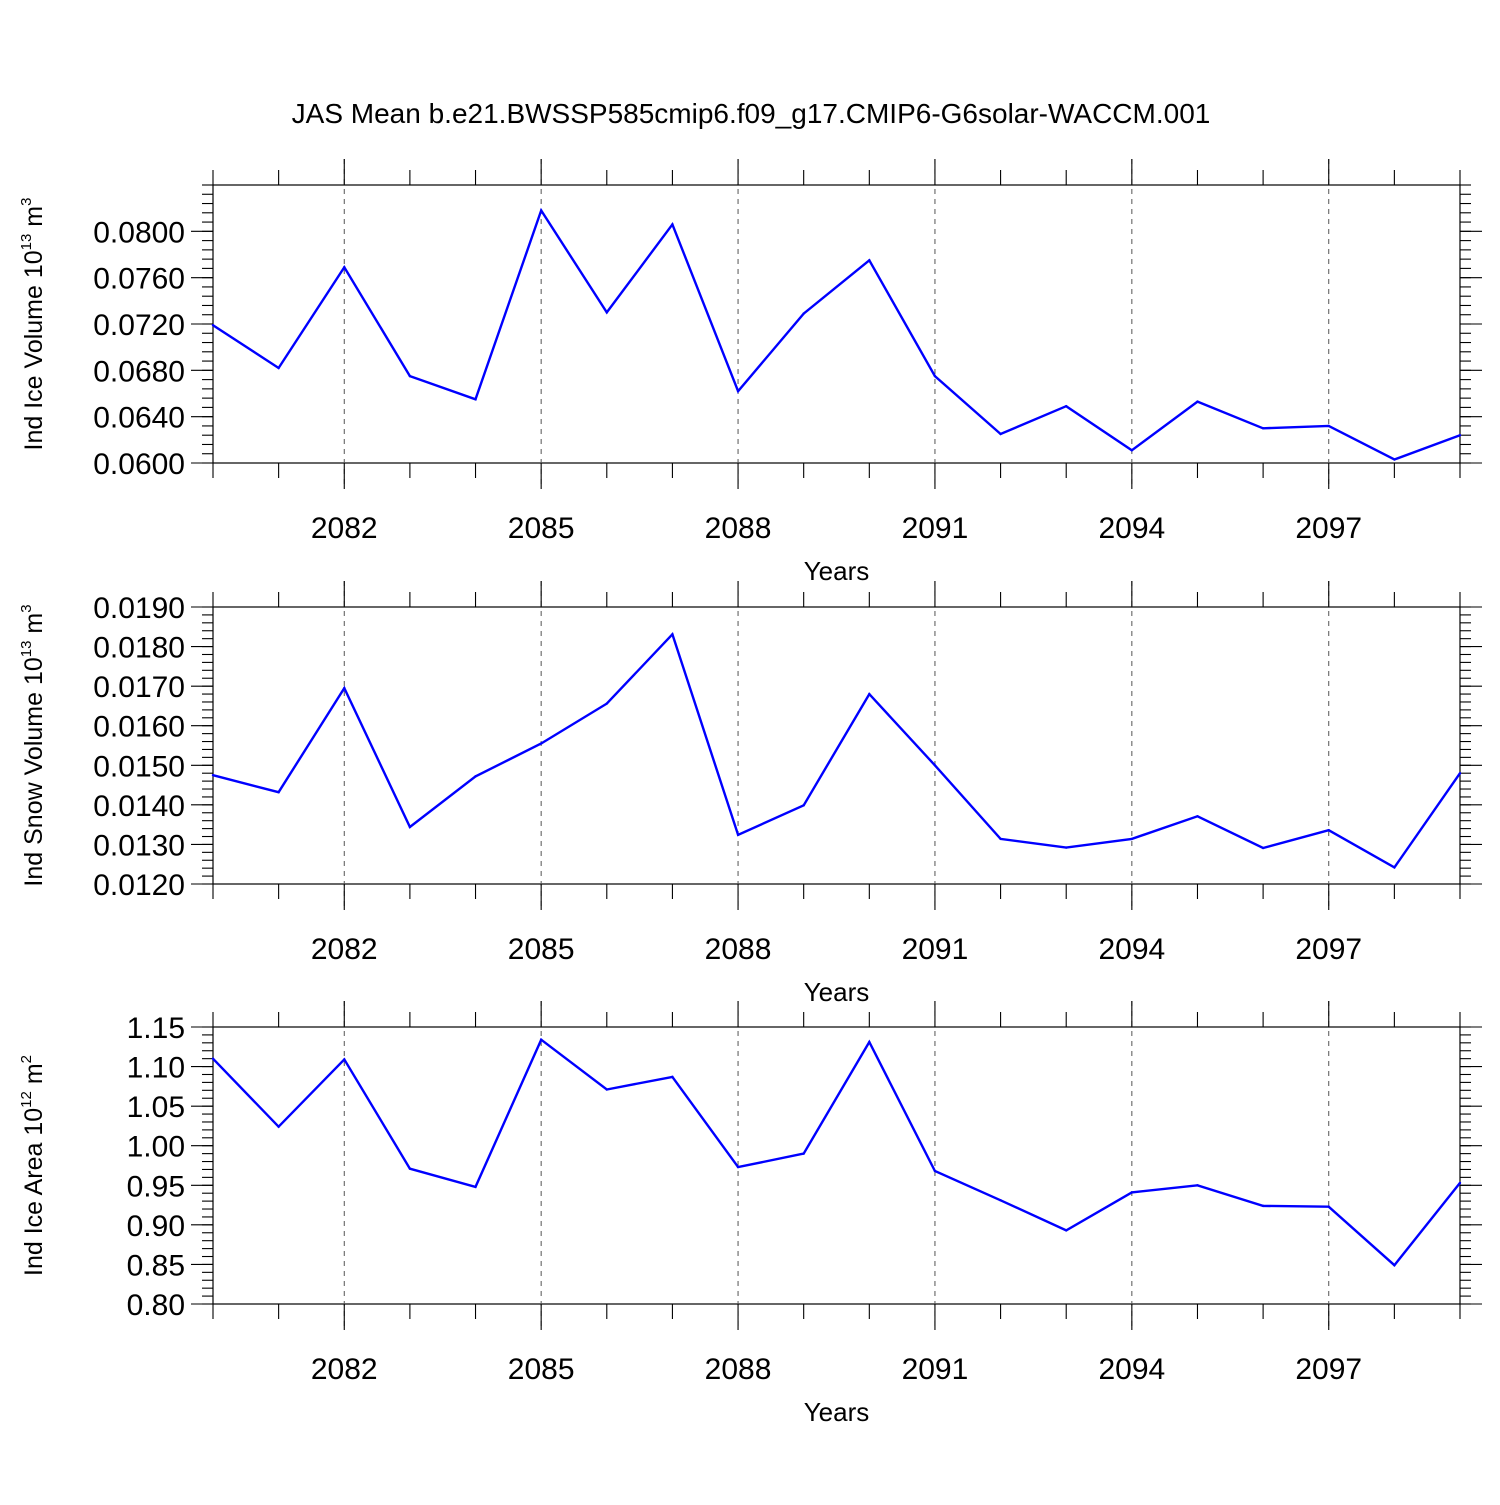 Image resolution: width=1500 pixels, height=1505 pixels. What do you see at coordinates (156, 1265) in the screenshot?
I see `y-tick-label: 0.85` at bounding box center [156, 1265].